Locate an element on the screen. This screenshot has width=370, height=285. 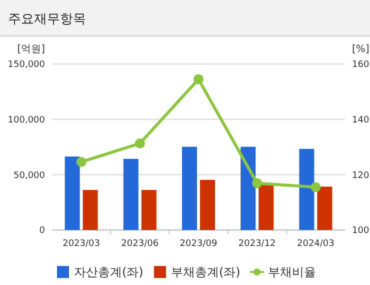
x-tick-label: 2023/09 is located at coordinates (199, 244).